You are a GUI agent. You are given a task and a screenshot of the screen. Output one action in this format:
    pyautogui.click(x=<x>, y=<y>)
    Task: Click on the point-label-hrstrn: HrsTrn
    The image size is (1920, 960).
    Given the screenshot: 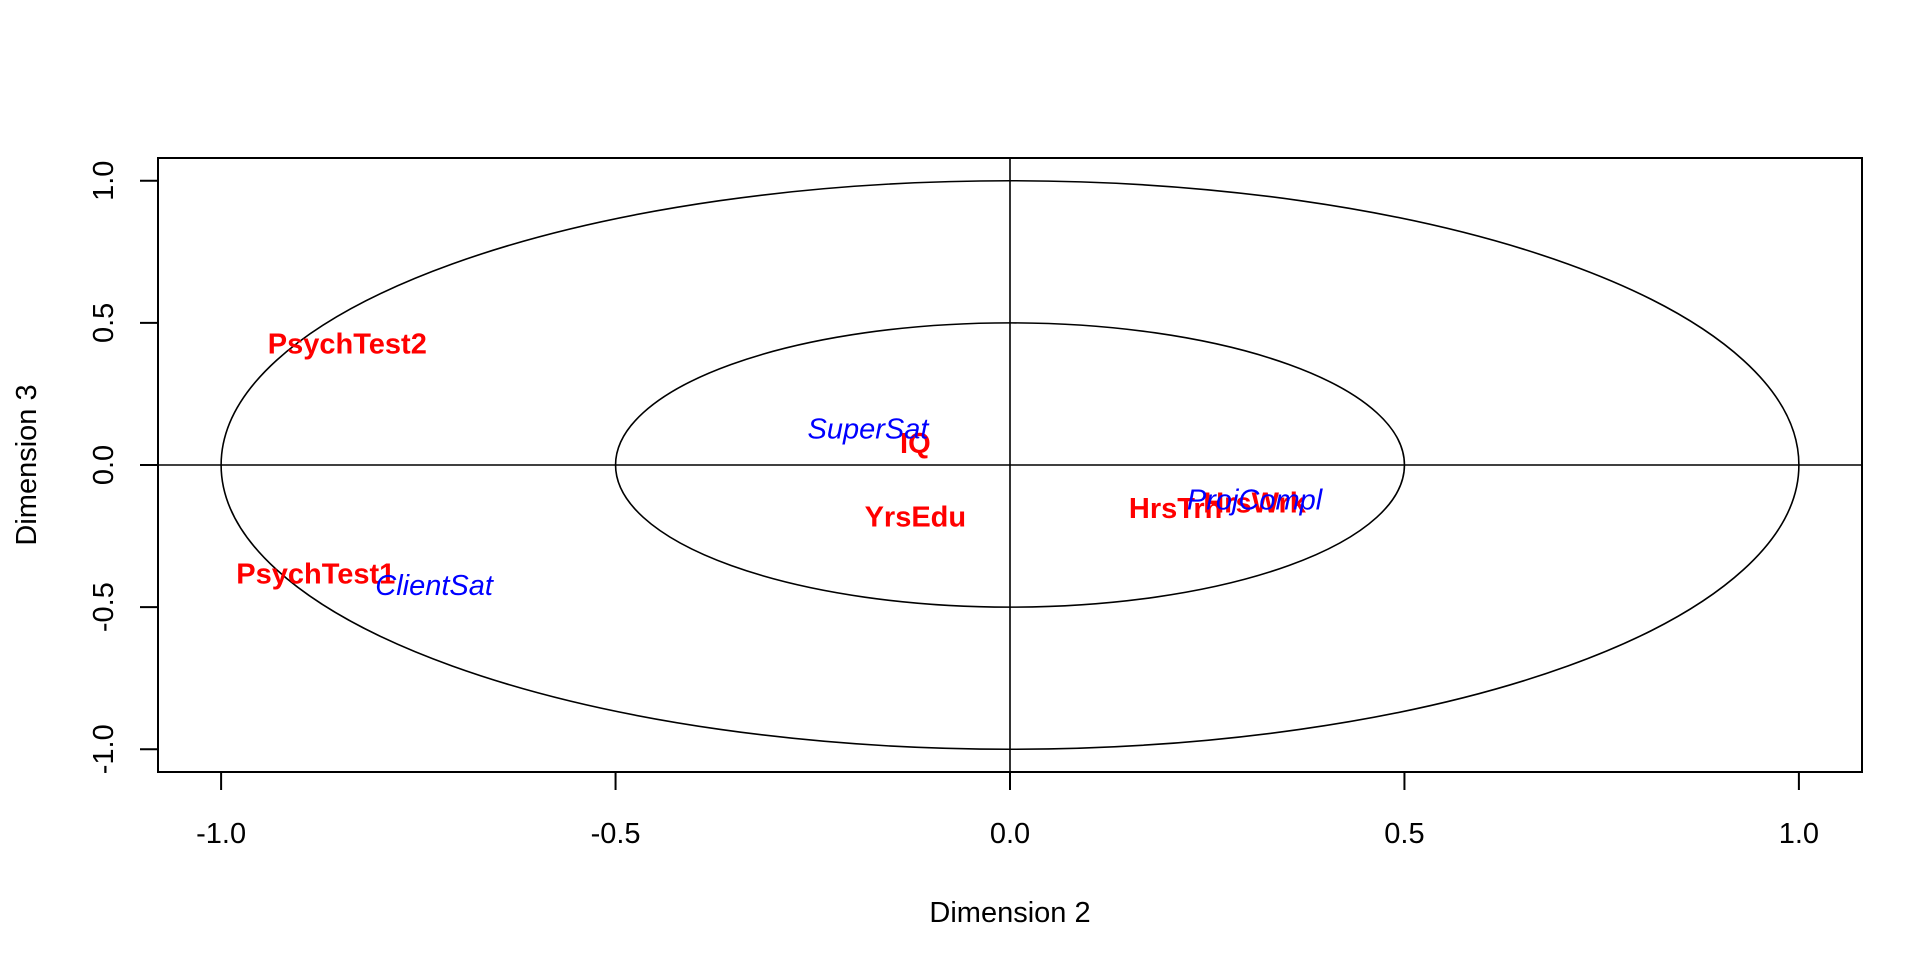 What is the action you would take?
    pyautogui.click(x=1175, y=509)
    